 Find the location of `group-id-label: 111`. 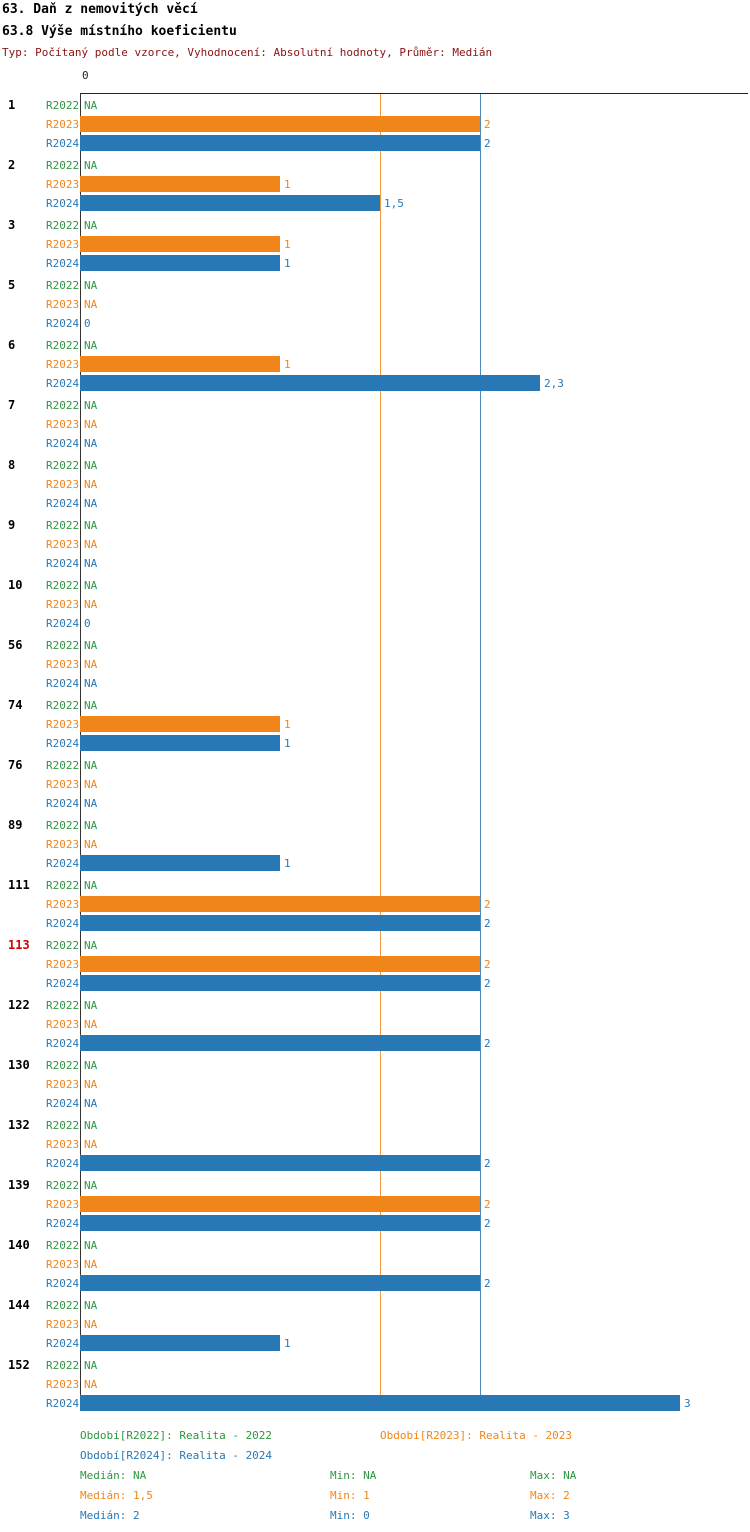

group-id-label: 111 is located at coordinates (19, 885).